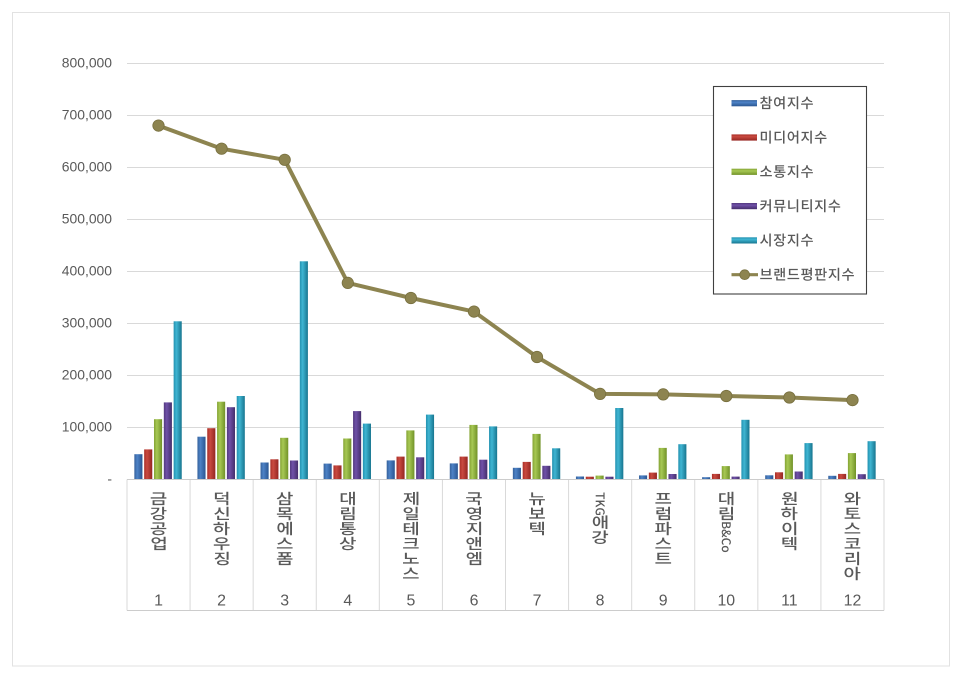  Describe the element at coordinates (410, 601) in the screenshot. I see `svg-text: 5` at that location.